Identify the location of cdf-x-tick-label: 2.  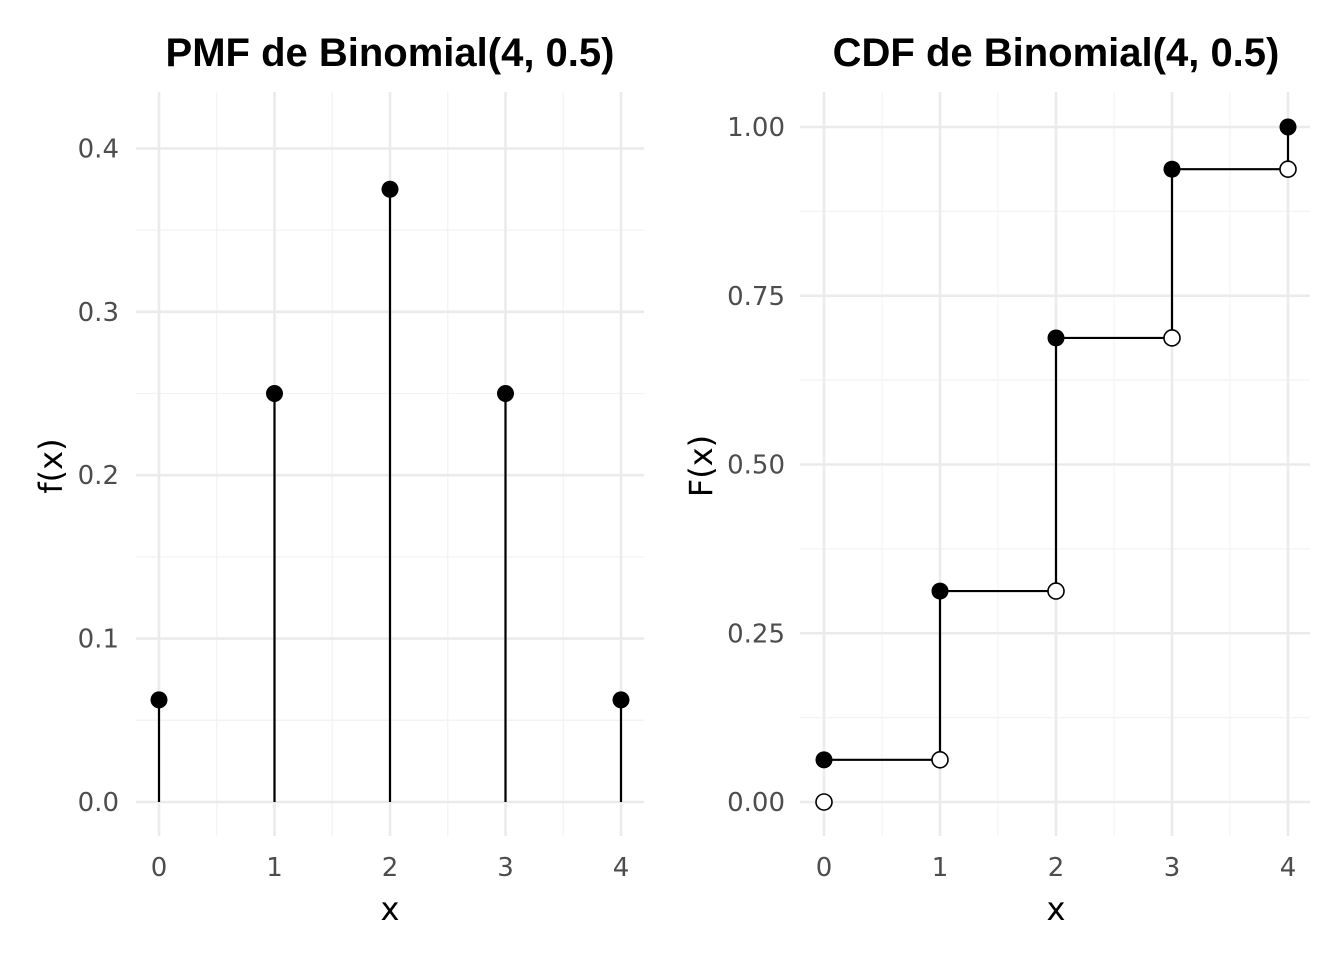
(1056, 868).